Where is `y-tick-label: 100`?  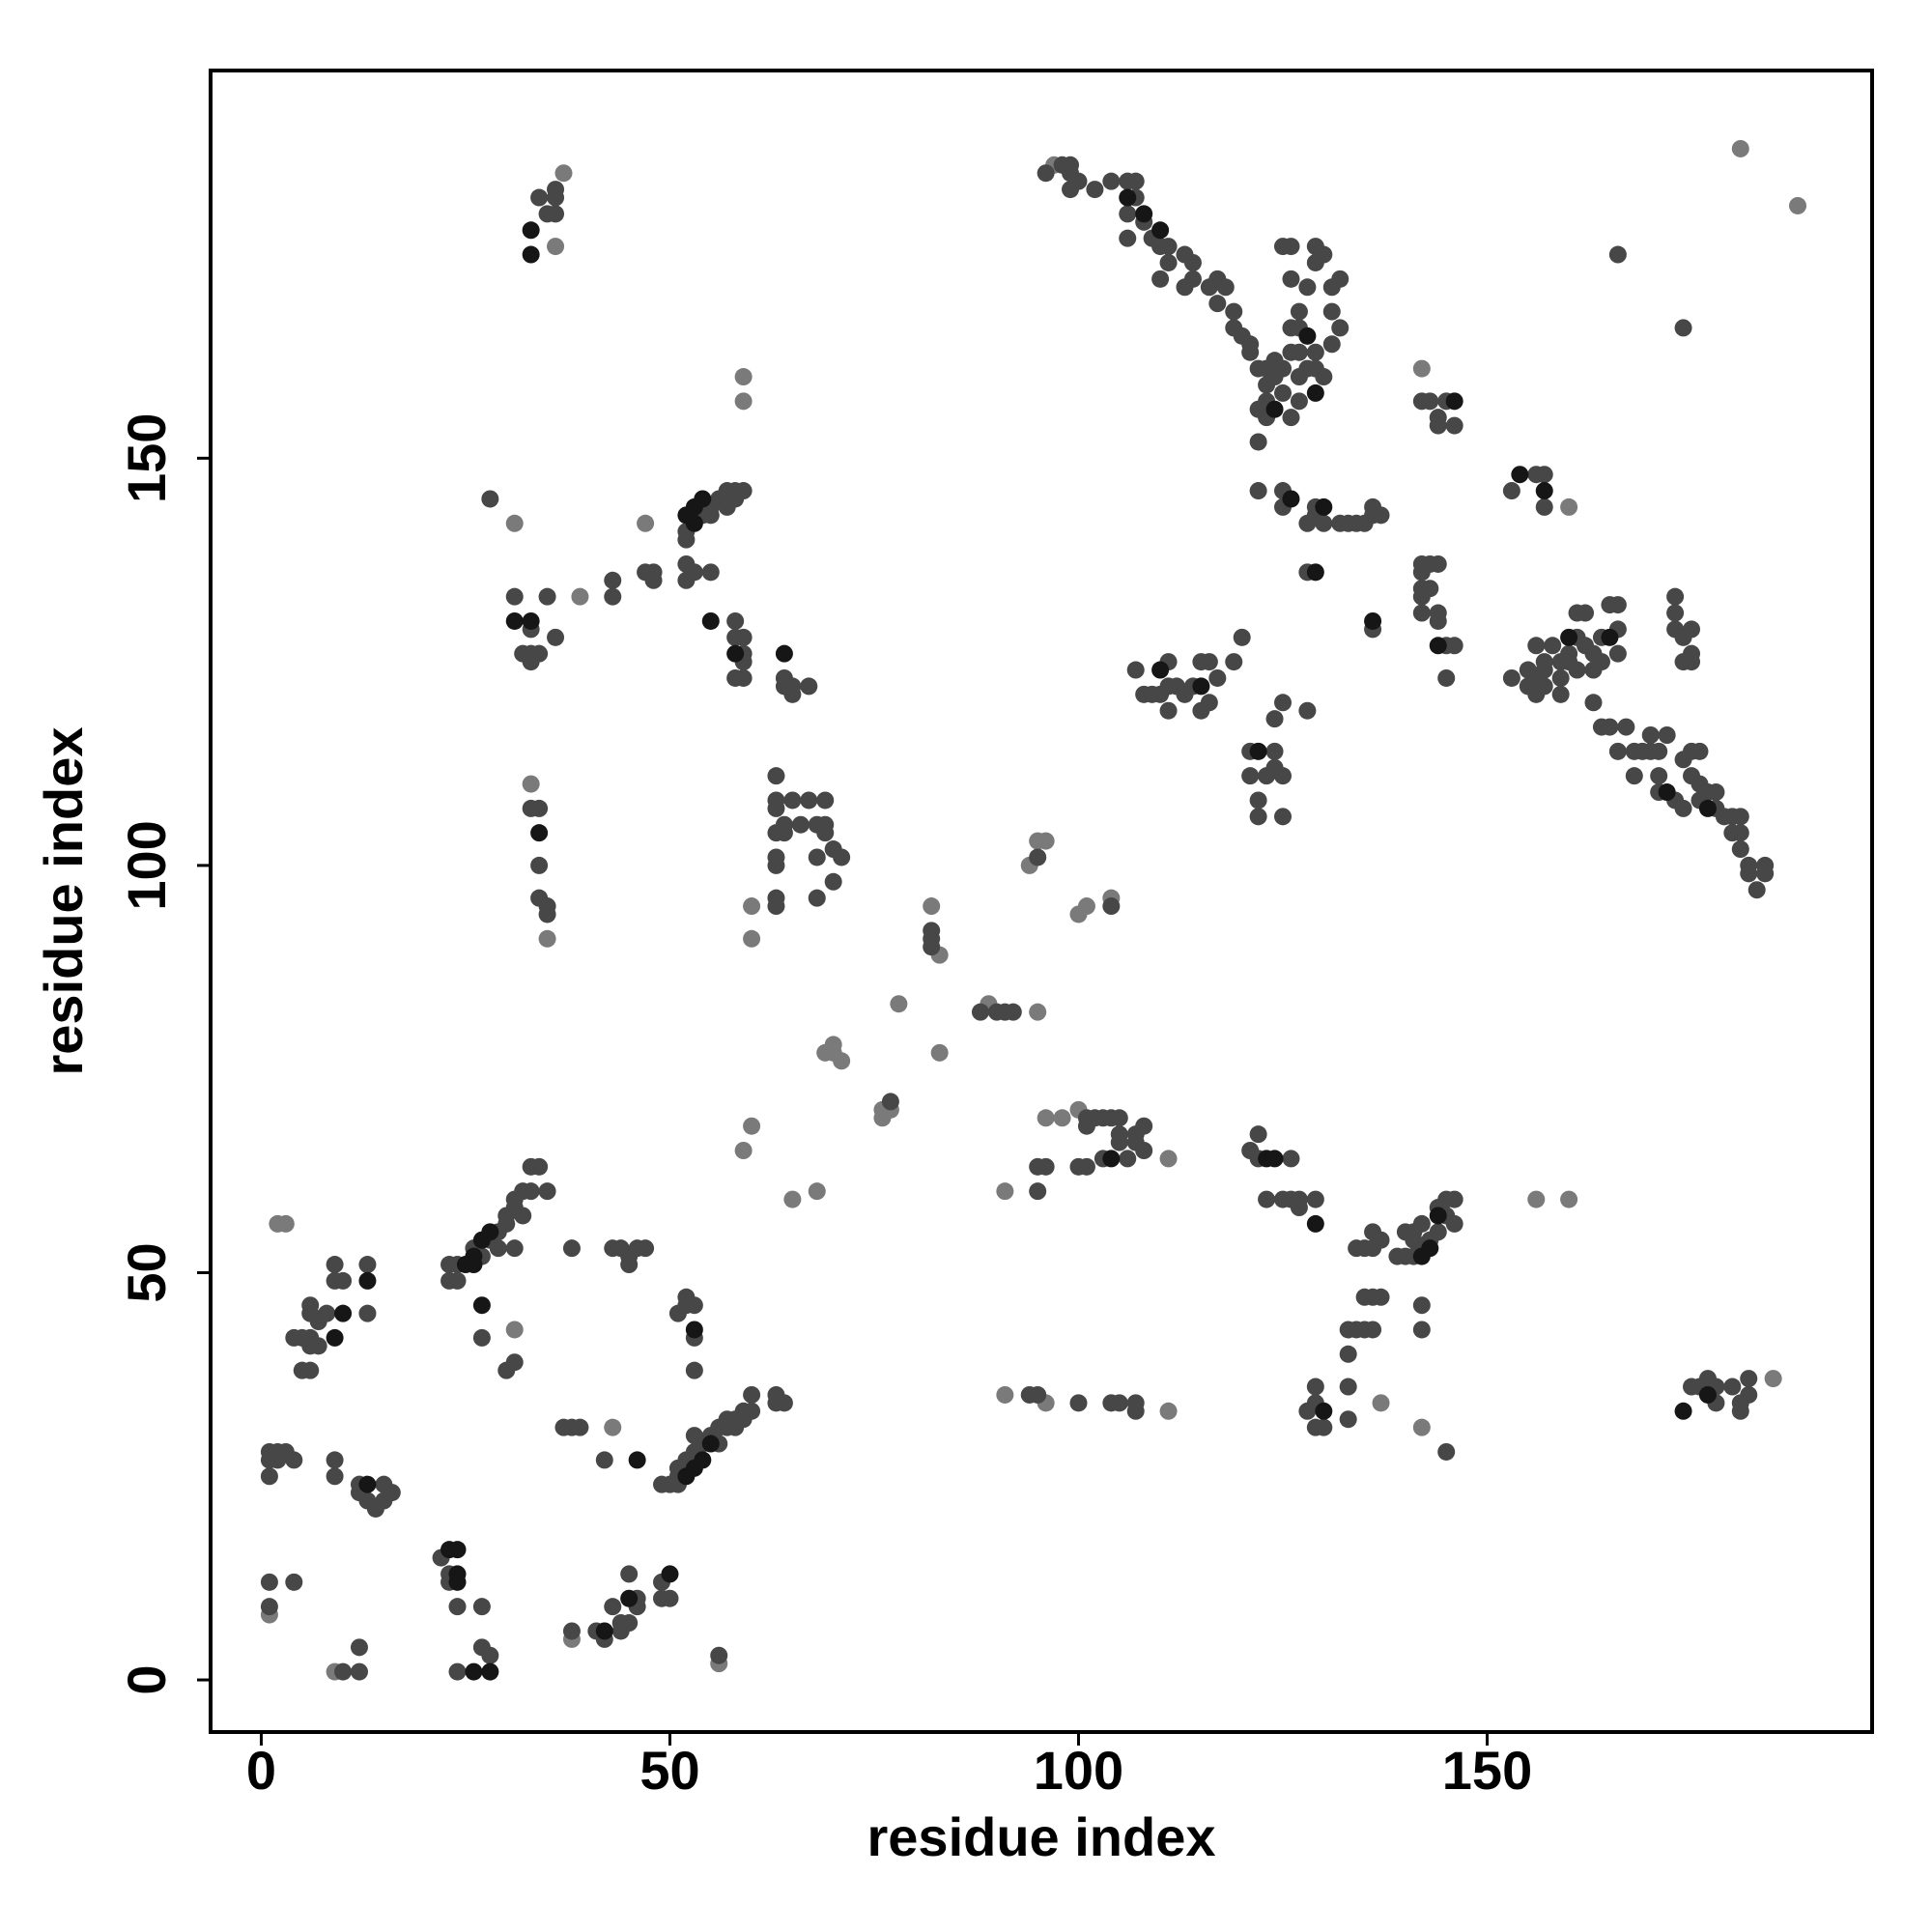
y-tick-label: 100 is located at coordinates (146, 865).